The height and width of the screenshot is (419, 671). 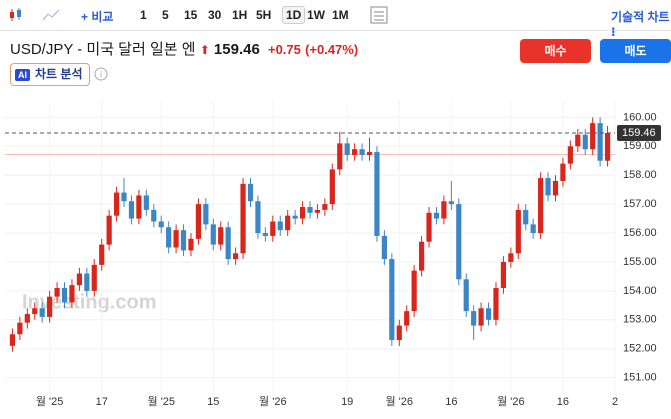 What do you see at coordinates (284, 49) in the screenshot?
I see `change: +0.75` at bounding box center [284, 49].